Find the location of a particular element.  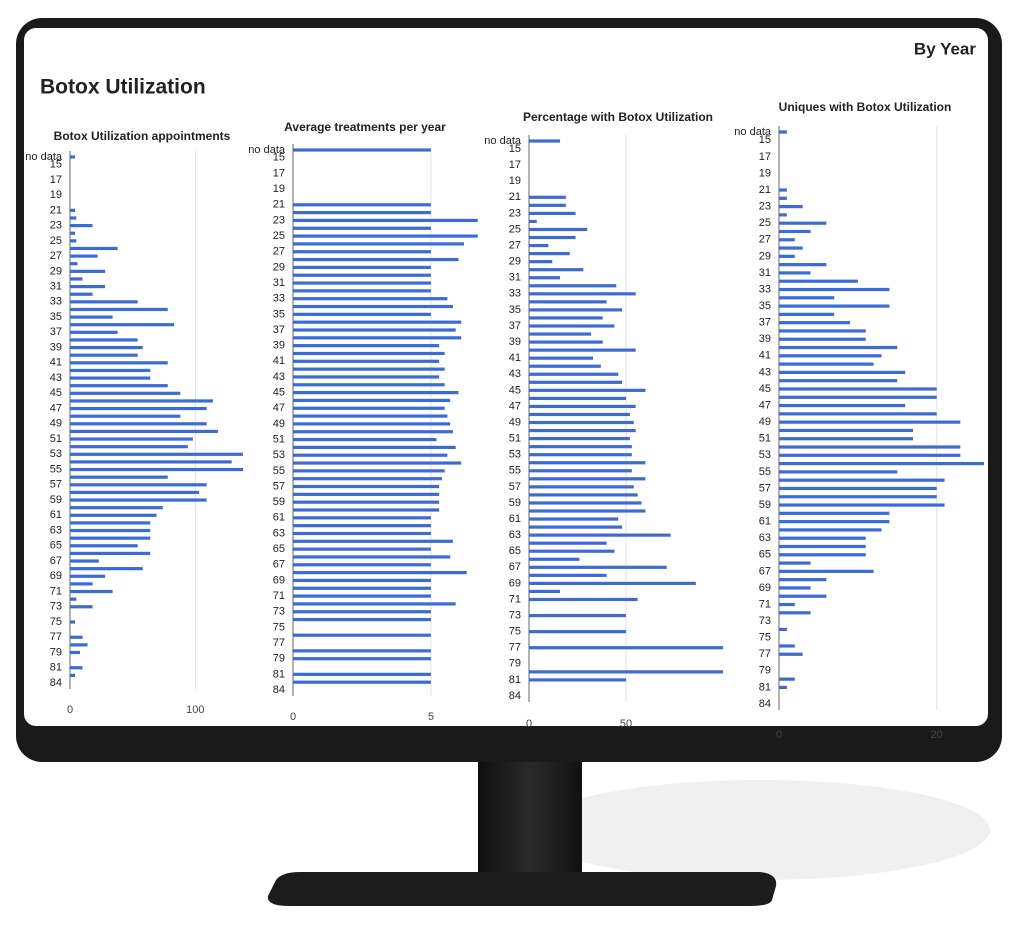

category-label: 19 is located at coordinates (765, 173).